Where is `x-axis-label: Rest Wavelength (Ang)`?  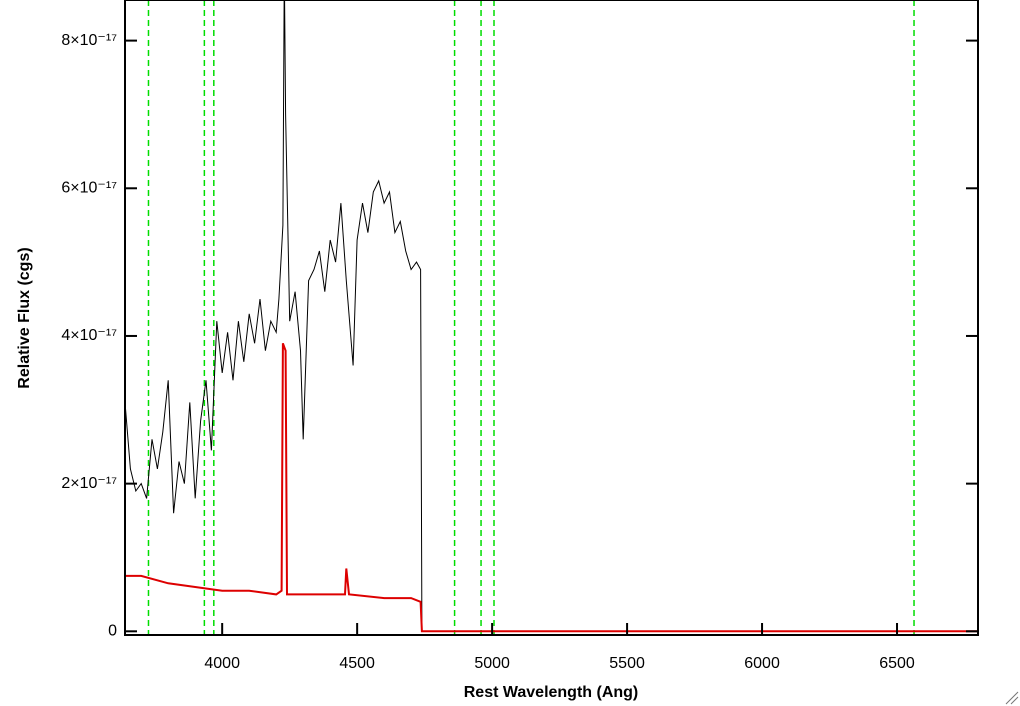
x-axis-label: Rest Wavelength (Ang) is located at coordinates (551, 692).